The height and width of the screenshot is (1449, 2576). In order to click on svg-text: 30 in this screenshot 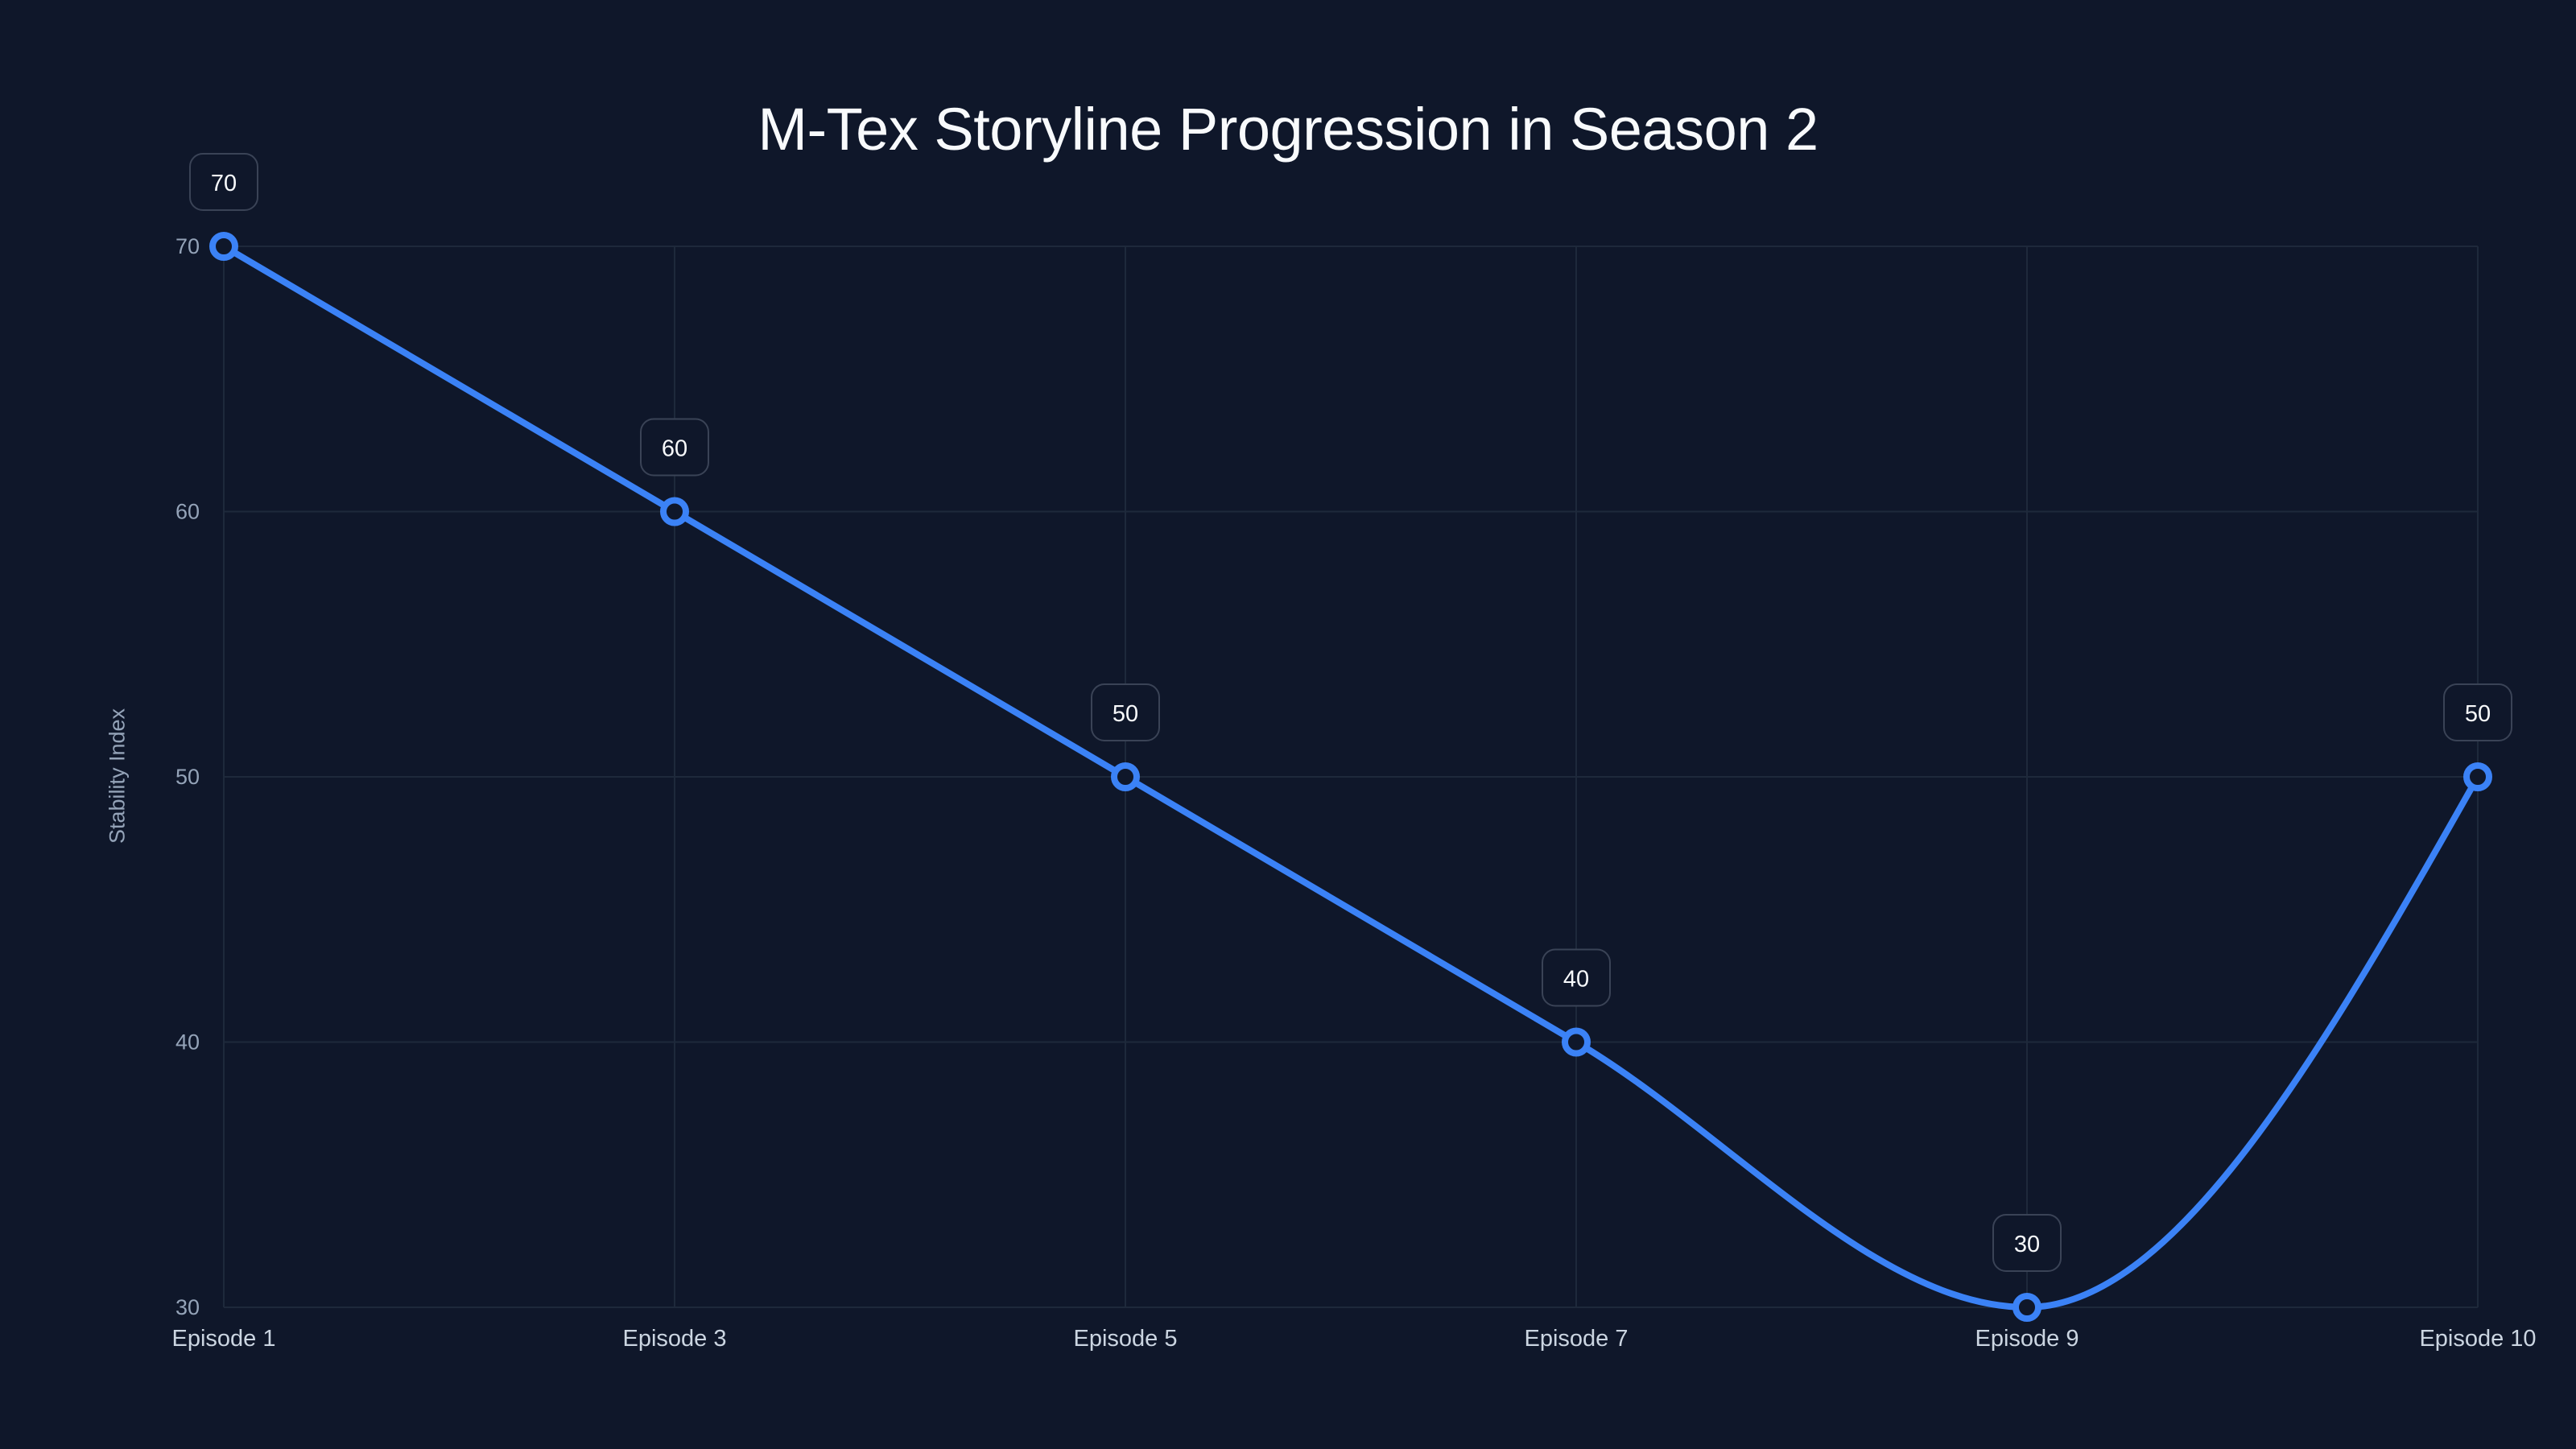, I will do `click(2027, 1244)`.